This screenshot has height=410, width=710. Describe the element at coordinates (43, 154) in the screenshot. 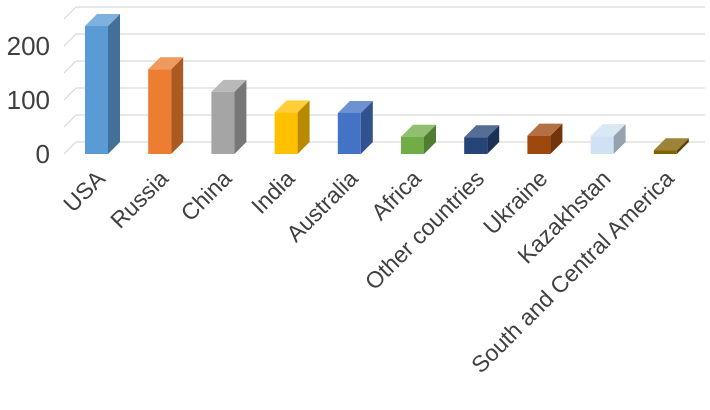

I see `y-tick-label-0: 0` at that location.